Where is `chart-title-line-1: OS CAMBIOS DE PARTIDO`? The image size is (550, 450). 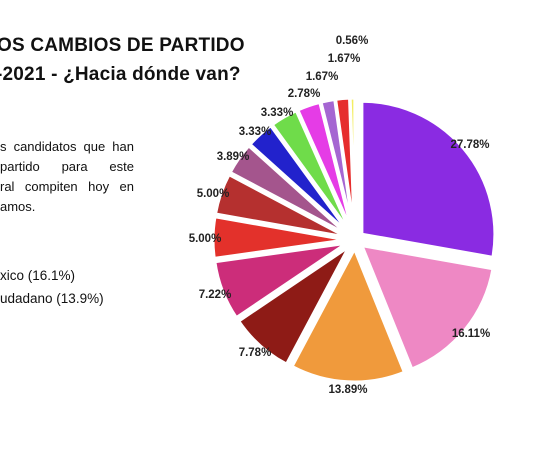
chart-title-line-1: OS CAMBIOS DE PARTIDO is located at coordinates (122, 45).